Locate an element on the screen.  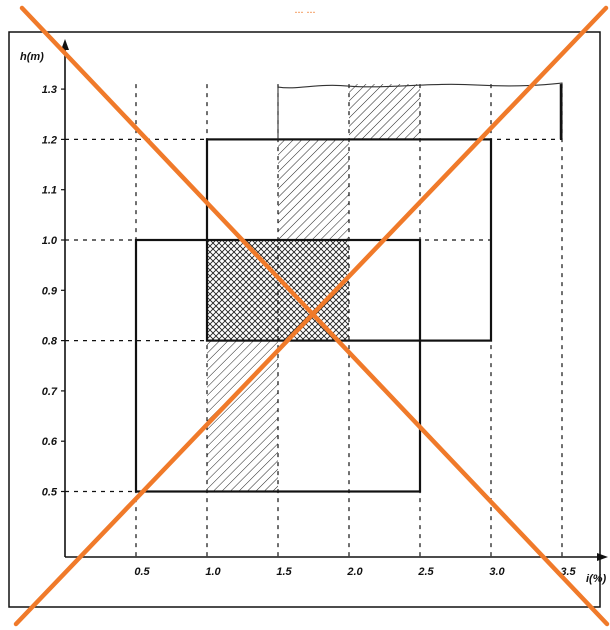
x-axis-label: i(%) is located at coordinates (596, 579).